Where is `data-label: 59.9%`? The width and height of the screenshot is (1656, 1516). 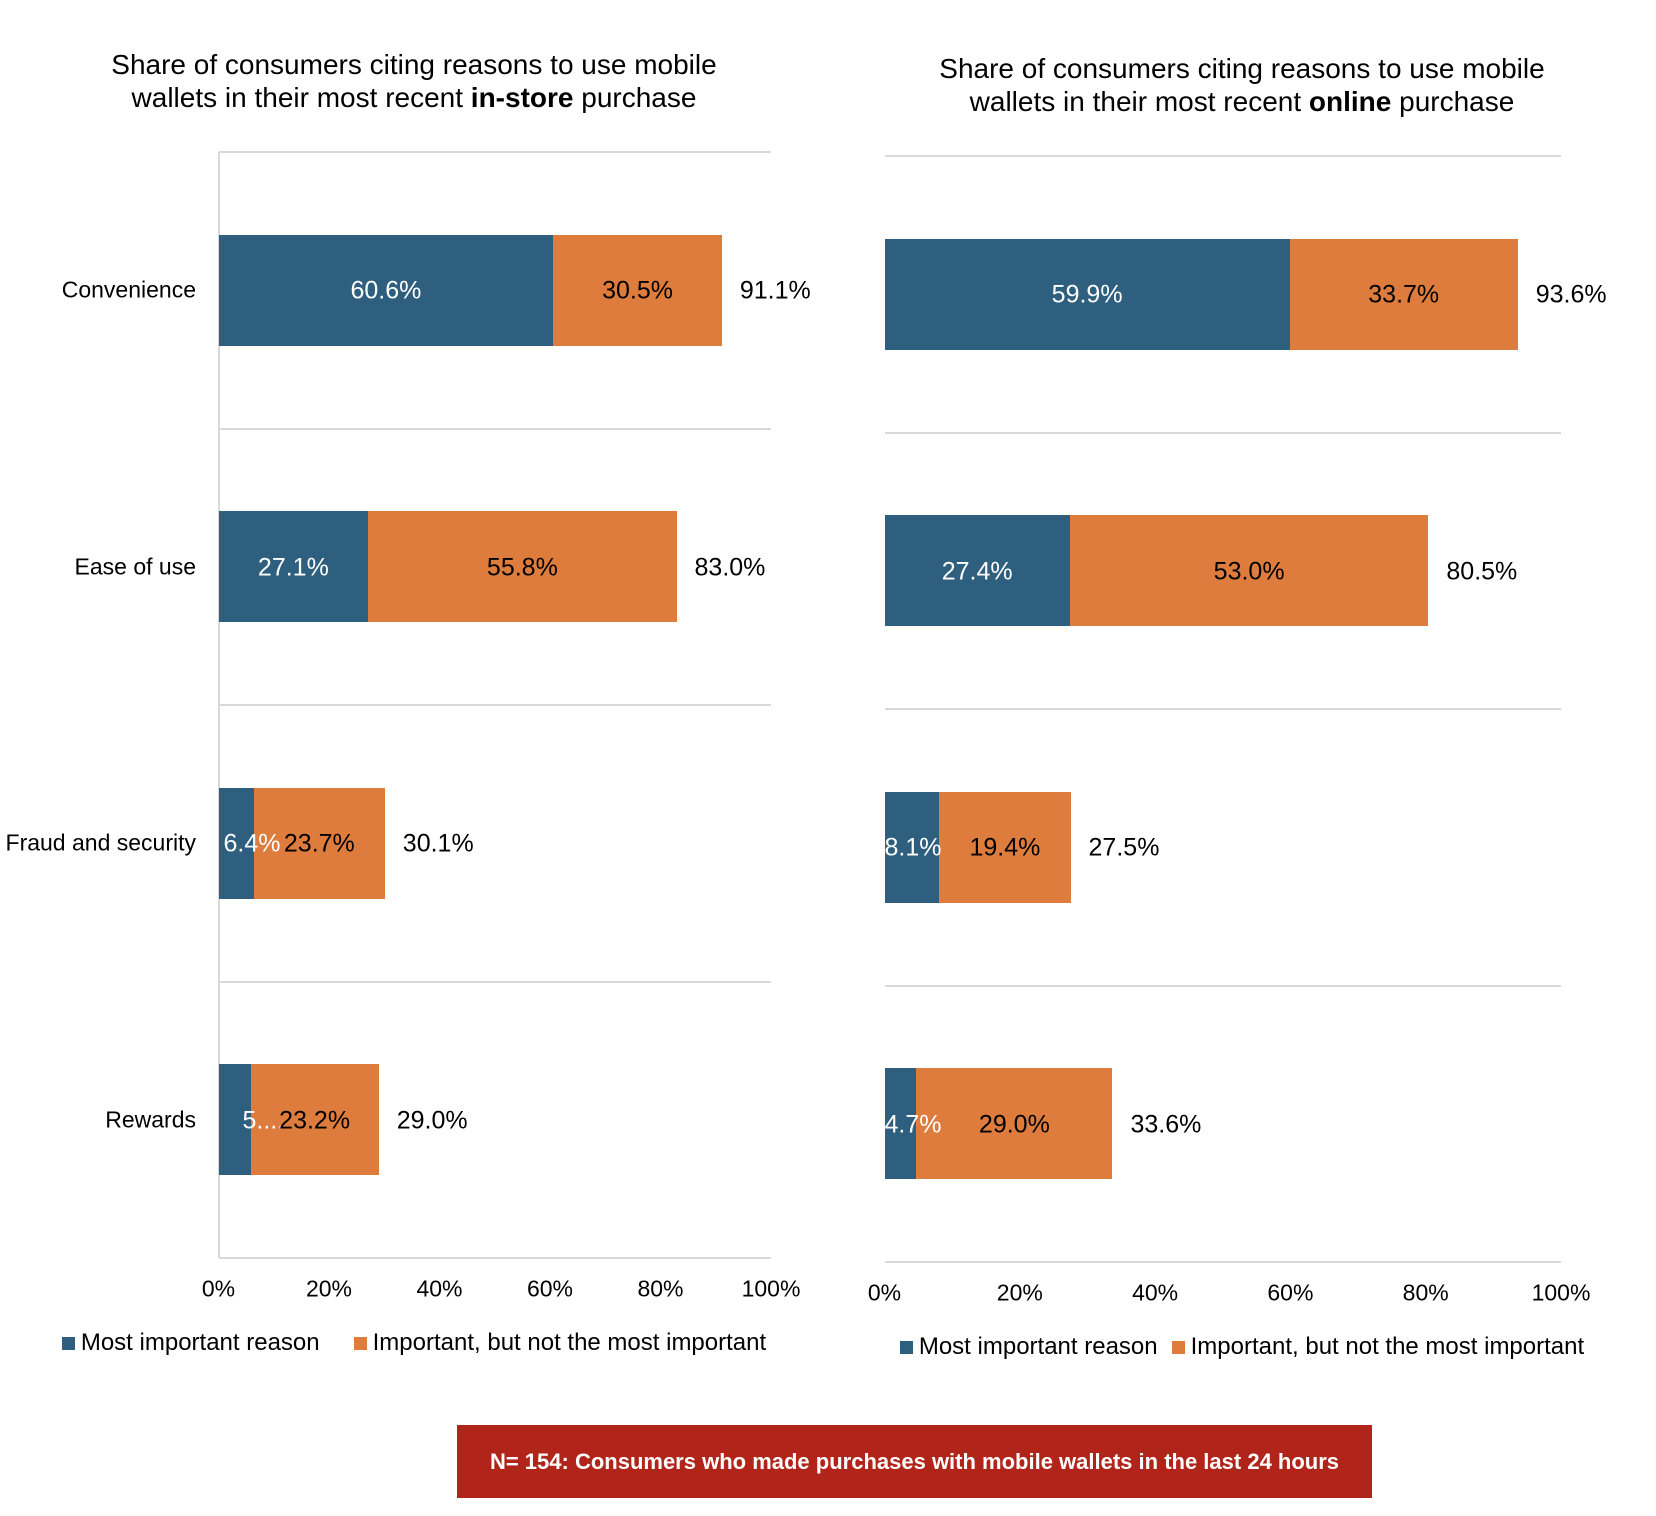 data-label: 59.9% is located at coordinates (1087, 294).